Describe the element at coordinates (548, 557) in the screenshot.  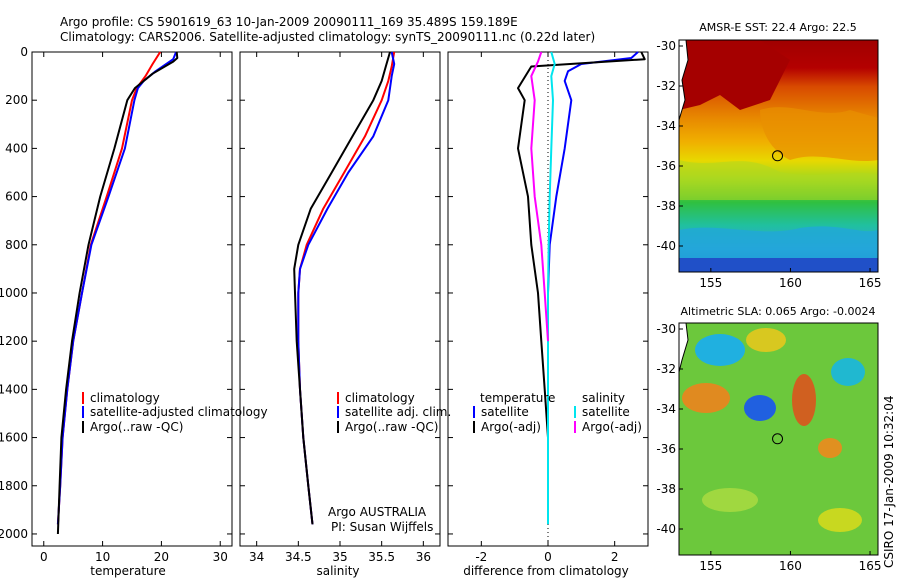
I see `difference-xtick-label: 0` at that location.